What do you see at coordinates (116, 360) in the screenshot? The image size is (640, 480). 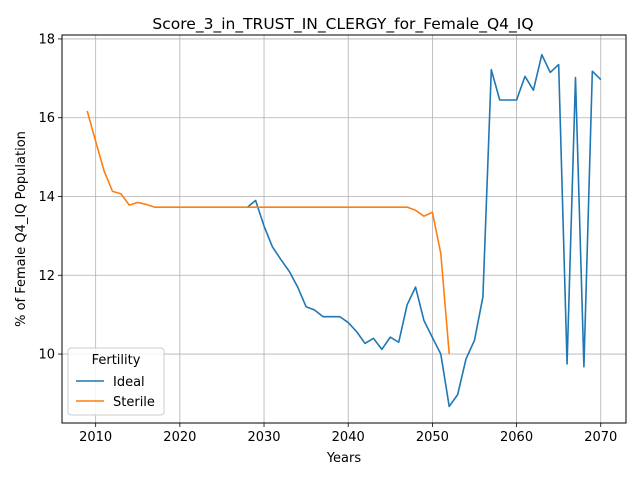 I see `legend-title: Fertility` at bounding box center [116, 360].